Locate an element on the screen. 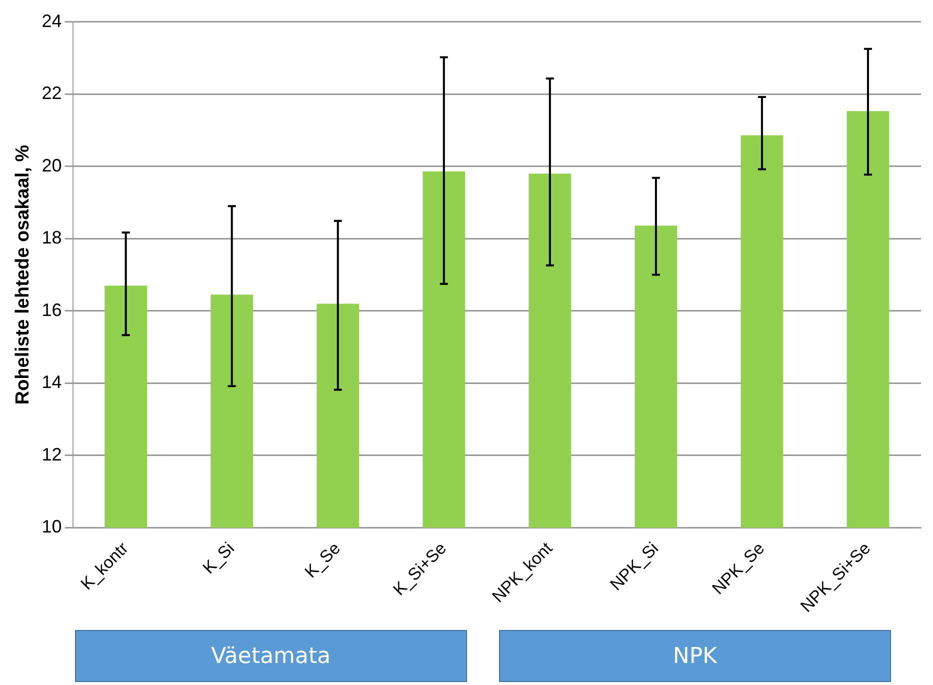  y-tick-label: 22 is located at coordinates (52, 93).